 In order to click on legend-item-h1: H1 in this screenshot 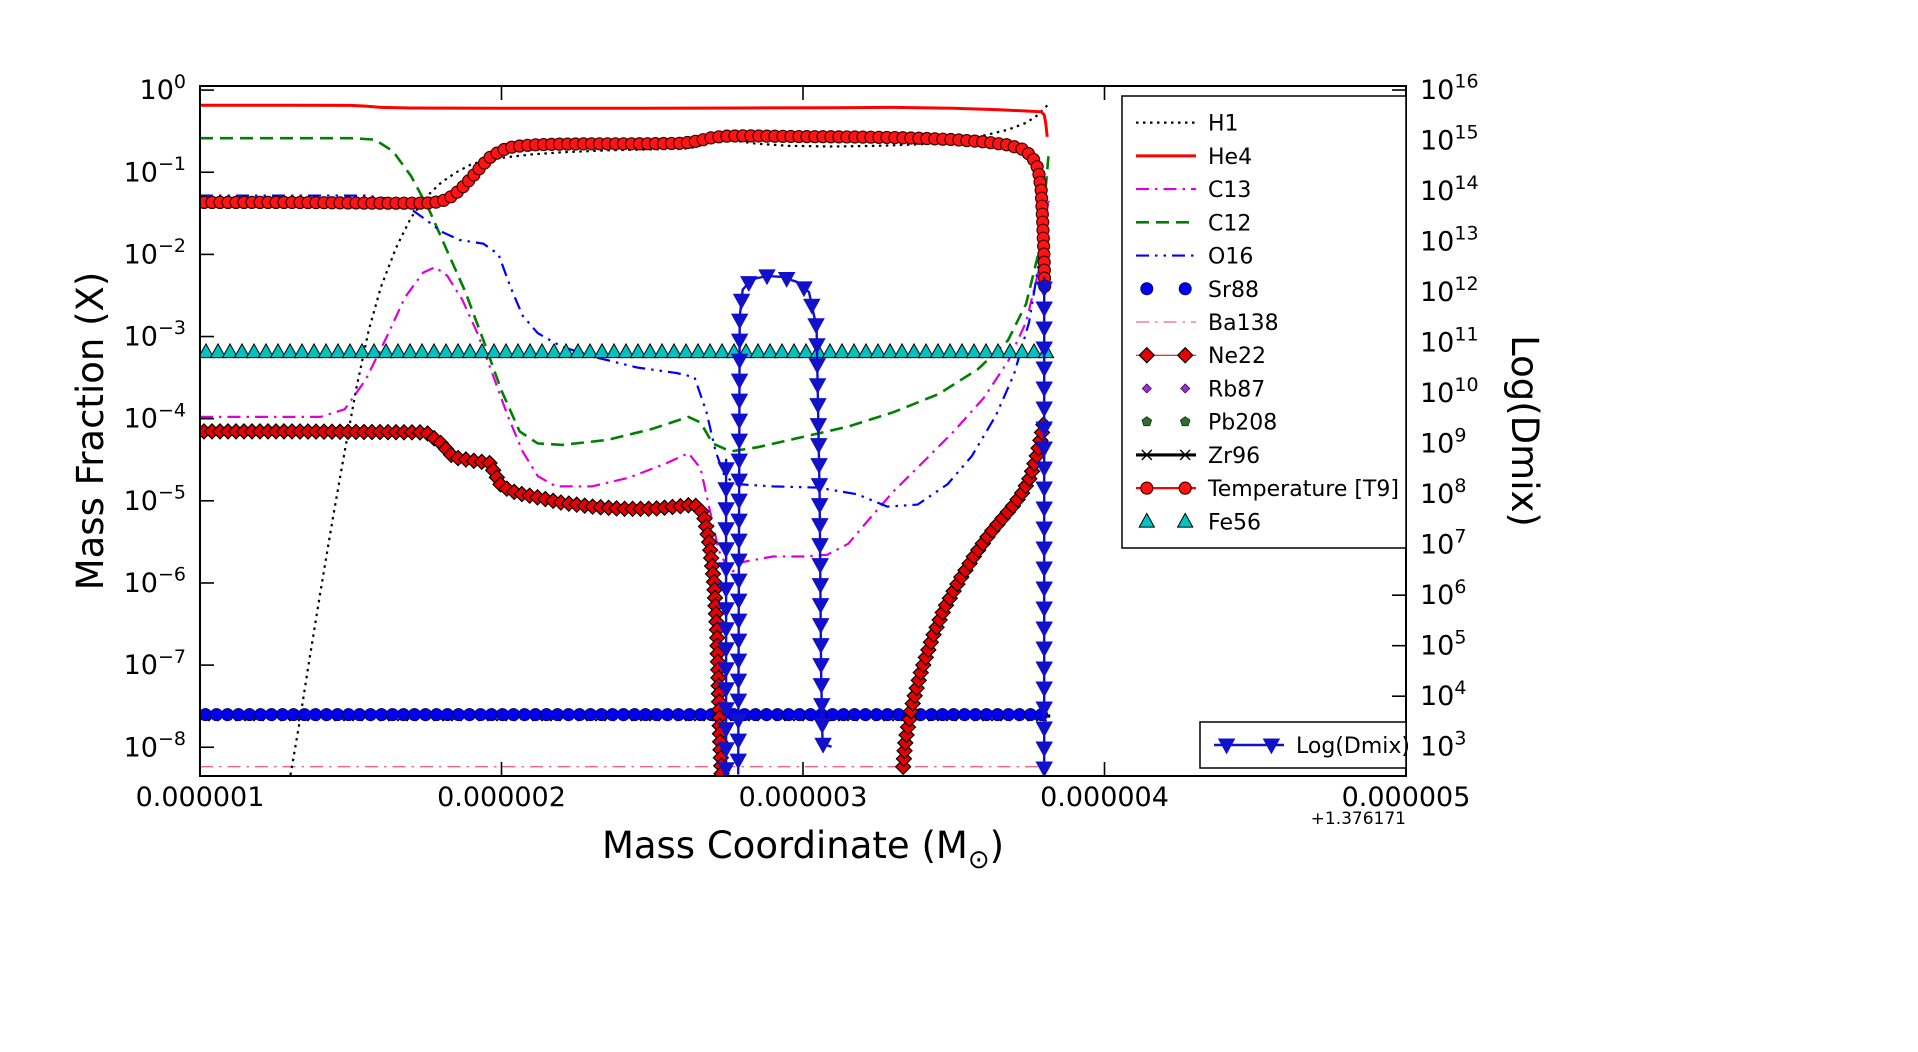, I will do `click(1187, 124)`.